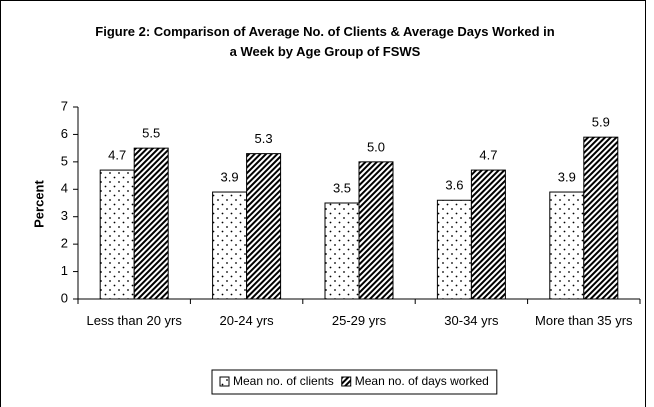  What do you see at coordinates (422, 381) in the screenshot?
I see `legend-label: Mean no. of days worked` at bounding box center [422, 381].